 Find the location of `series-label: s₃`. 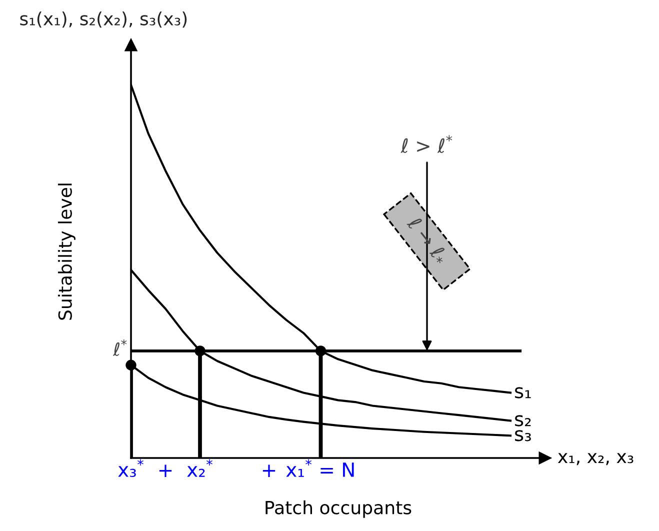

series-label: s₃ is located at coordinates (523, 436).